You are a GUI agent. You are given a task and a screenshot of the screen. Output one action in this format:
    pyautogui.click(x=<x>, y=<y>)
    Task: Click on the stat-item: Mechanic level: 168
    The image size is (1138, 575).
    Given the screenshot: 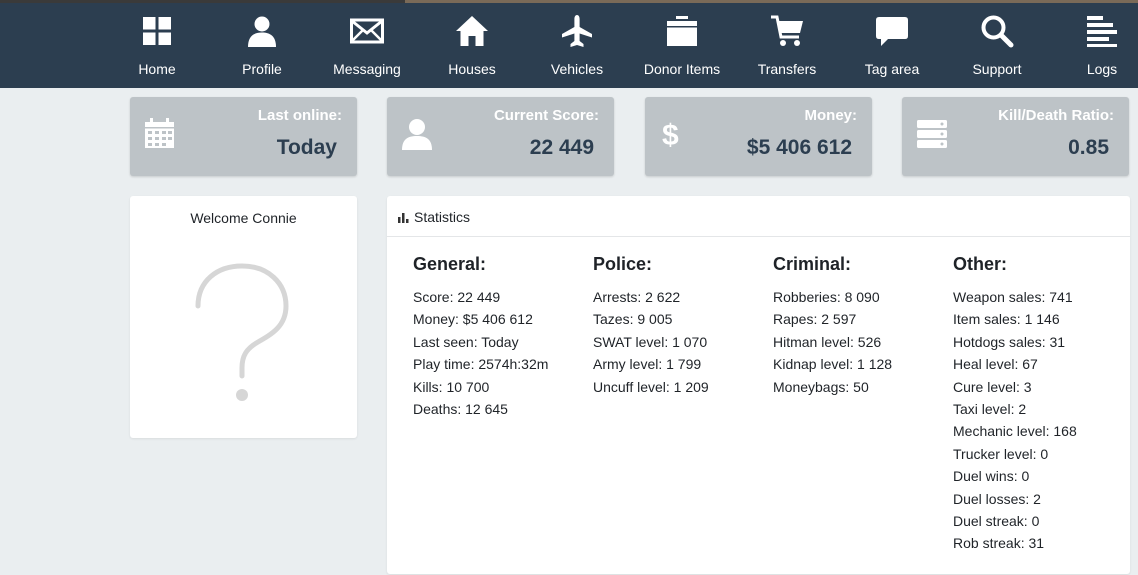 What is the action you would take?
    pyautogui.click(x=1015, y=431)
    